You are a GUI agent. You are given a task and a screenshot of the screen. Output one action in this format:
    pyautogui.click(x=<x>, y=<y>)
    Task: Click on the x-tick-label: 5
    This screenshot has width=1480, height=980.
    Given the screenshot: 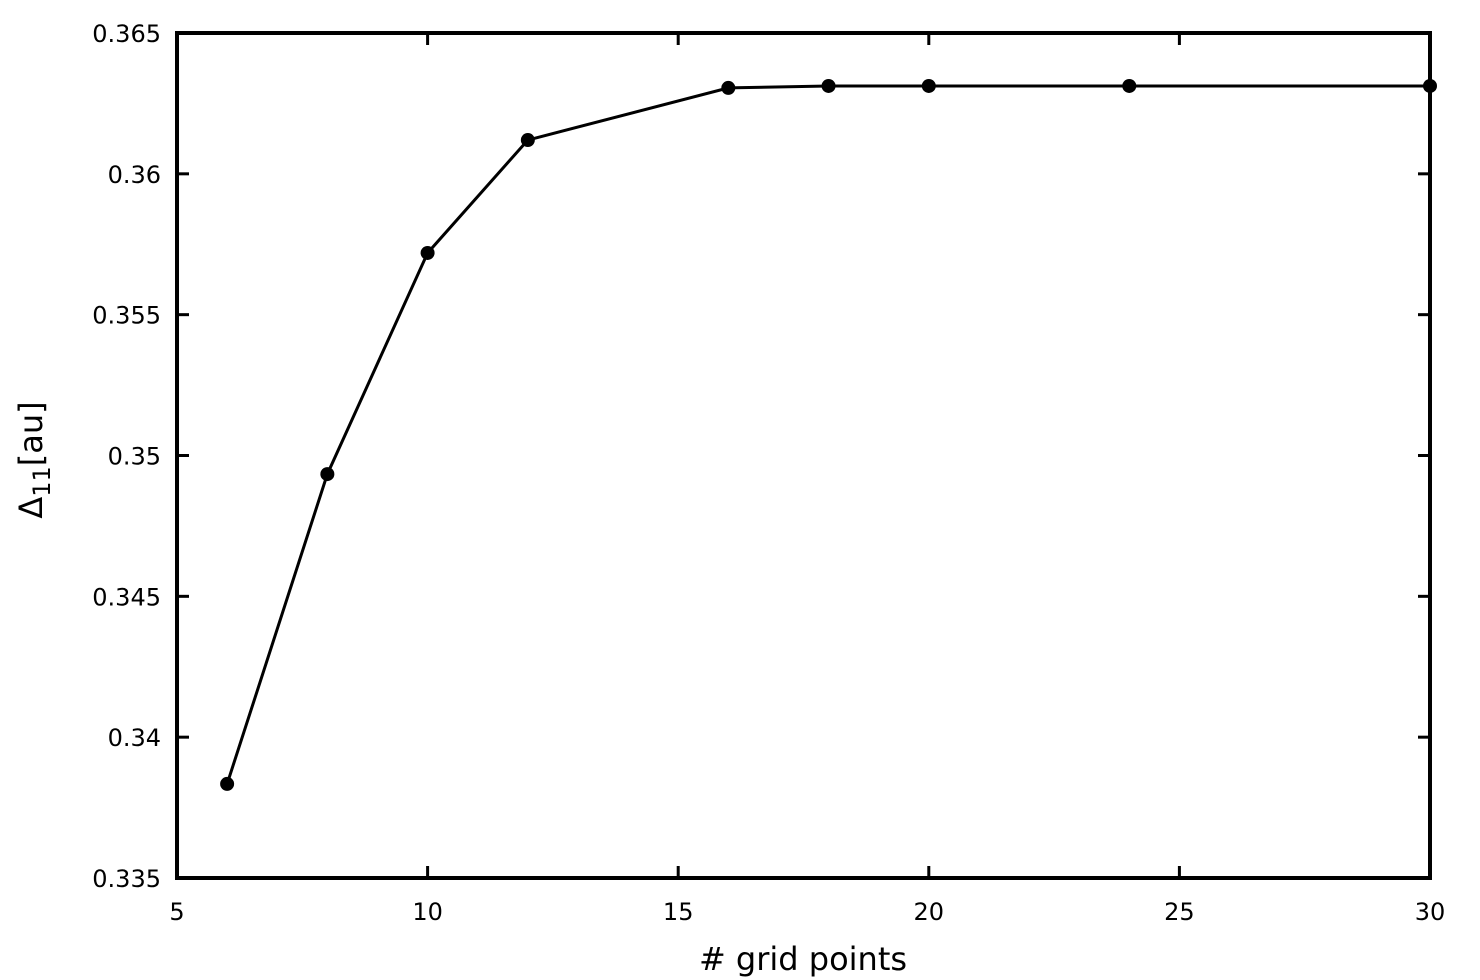 What is the action you would take?
    pyautogui.click(x=176, y=912)
    